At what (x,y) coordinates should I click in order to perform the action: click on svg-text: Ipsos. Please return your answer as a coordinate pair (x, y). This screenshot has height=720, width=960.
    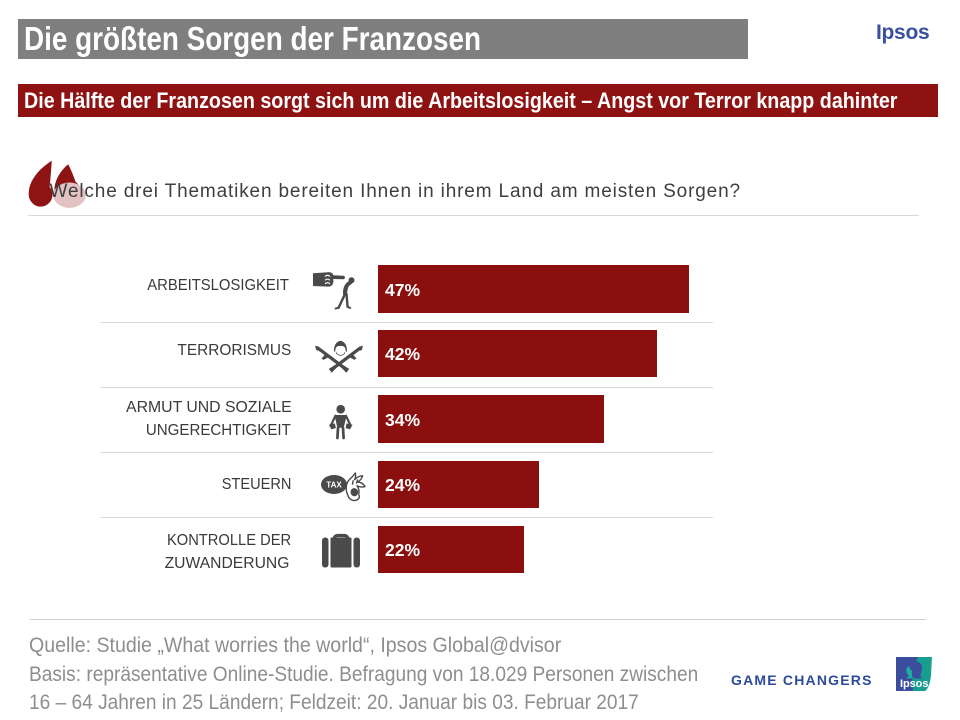
    Looking at the image, I should click on (914, 684).